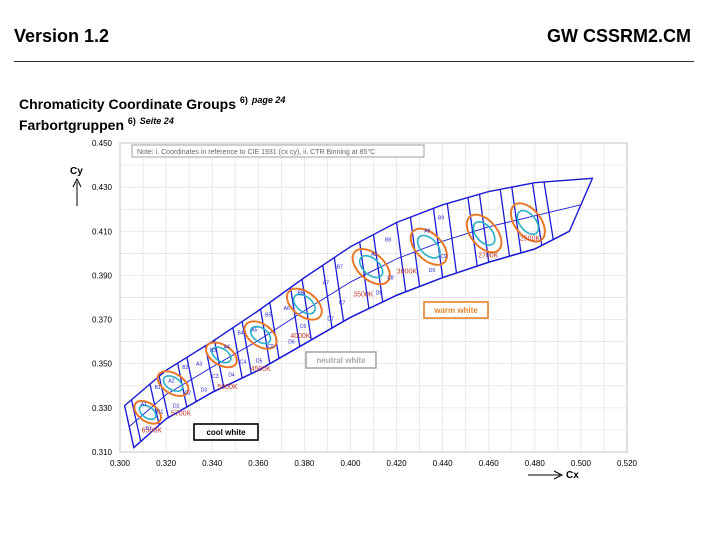 The image size is (707, 547). Describe the element at coordinates (204, 390) in the screenshot. I see `bin-label: D3` at that location.